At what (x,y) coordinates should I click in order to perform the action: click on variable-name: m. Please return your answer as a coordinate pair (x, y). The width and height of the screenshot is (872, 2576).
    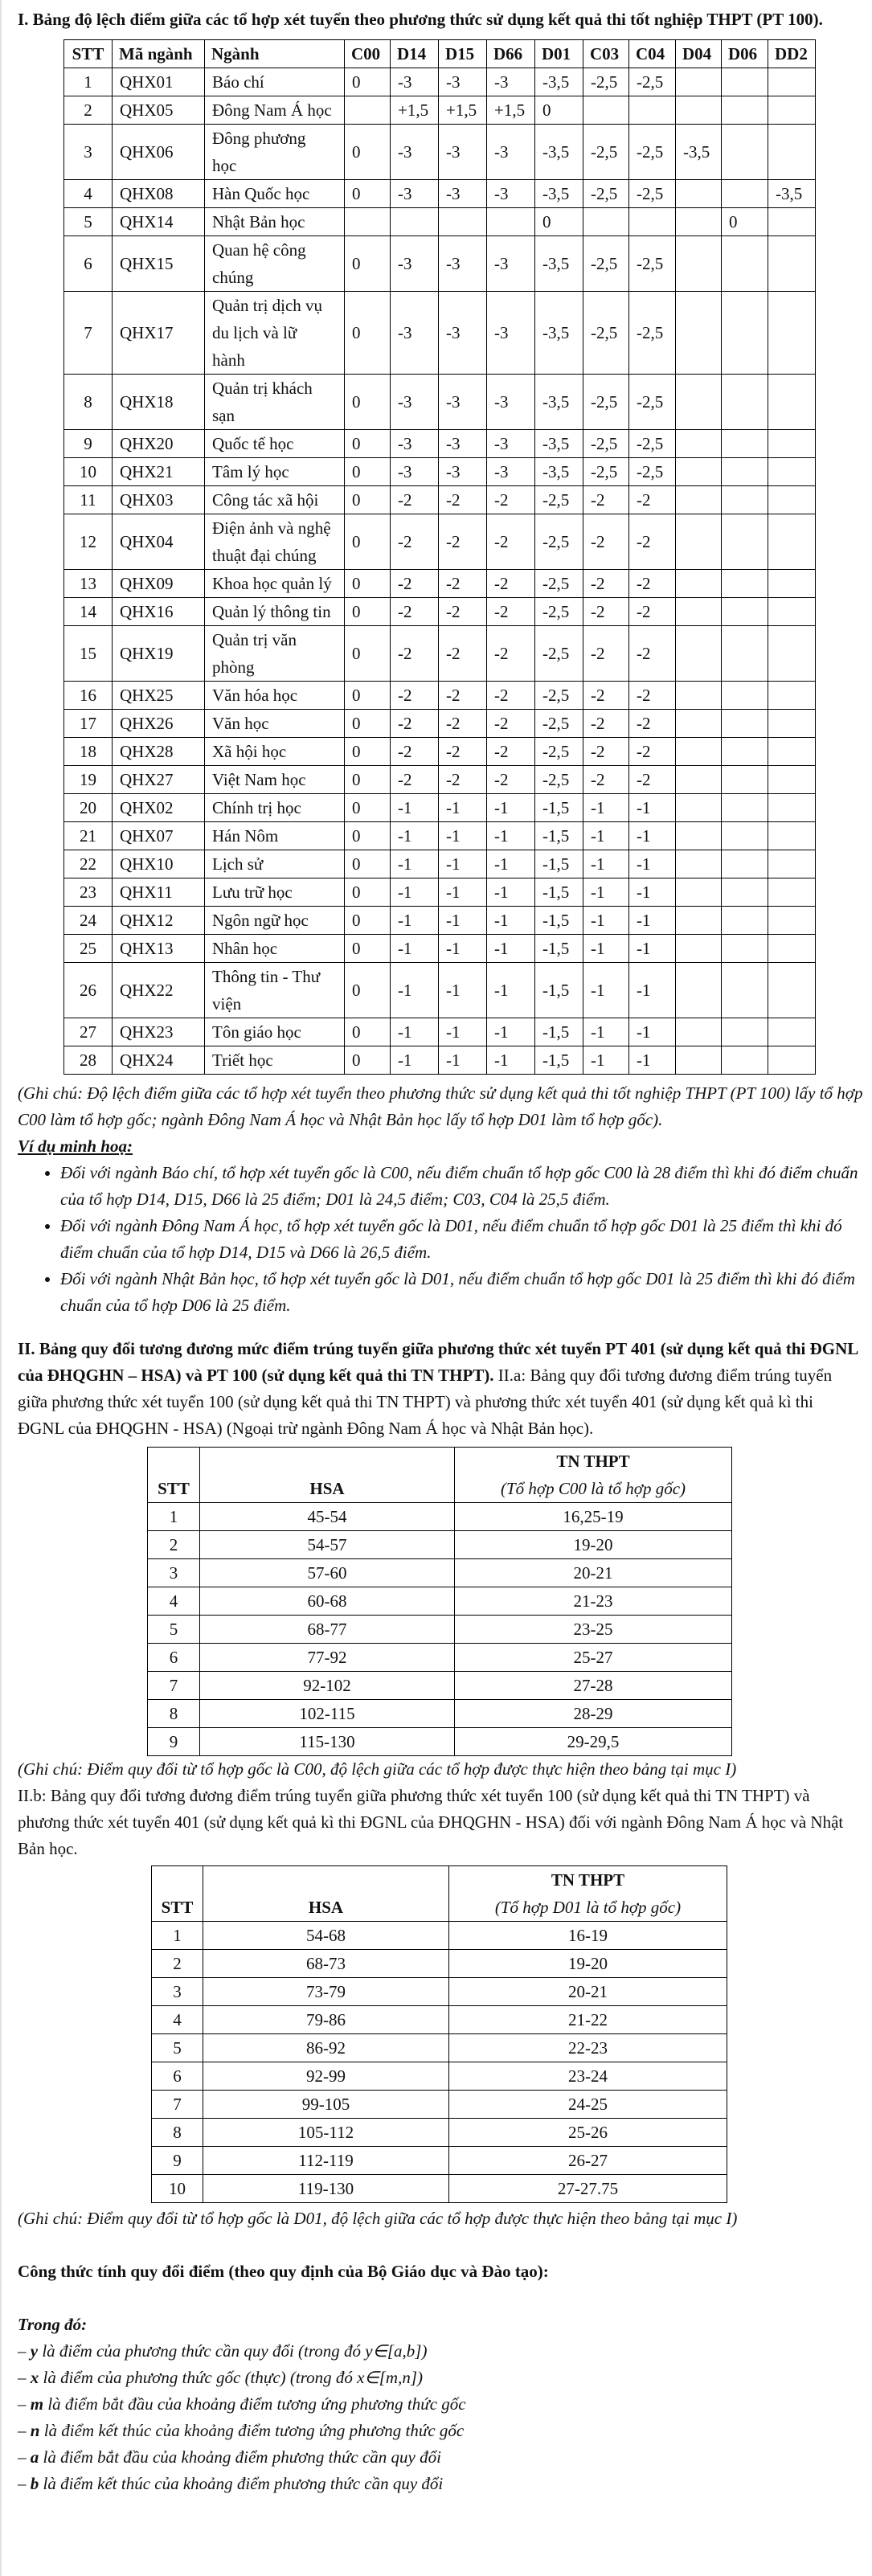
    Looking at the image, I should click on (37, 2404).